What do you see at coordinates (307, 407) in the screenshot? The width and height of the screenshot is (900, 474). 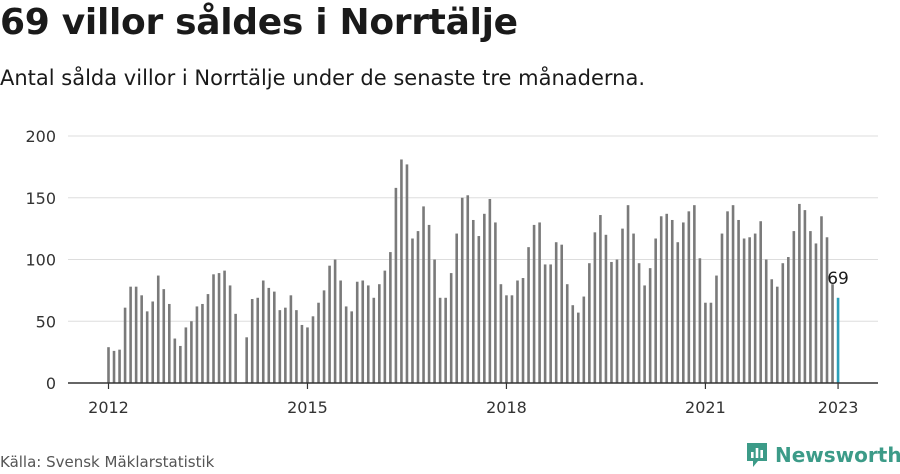 I see `x-tick-label: 2015` at bounding box center [307, 407].